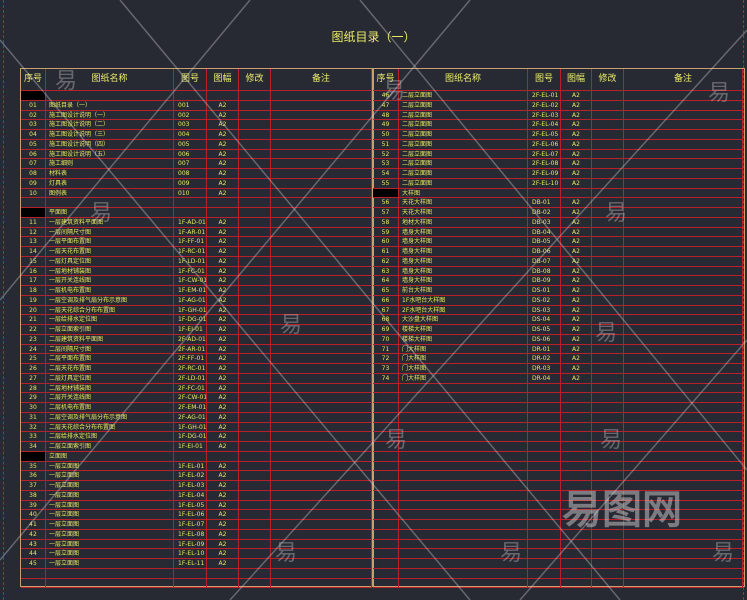 This screenshot has height=600, width=747. I want to click on cell-code: 010, so click(190, 193).